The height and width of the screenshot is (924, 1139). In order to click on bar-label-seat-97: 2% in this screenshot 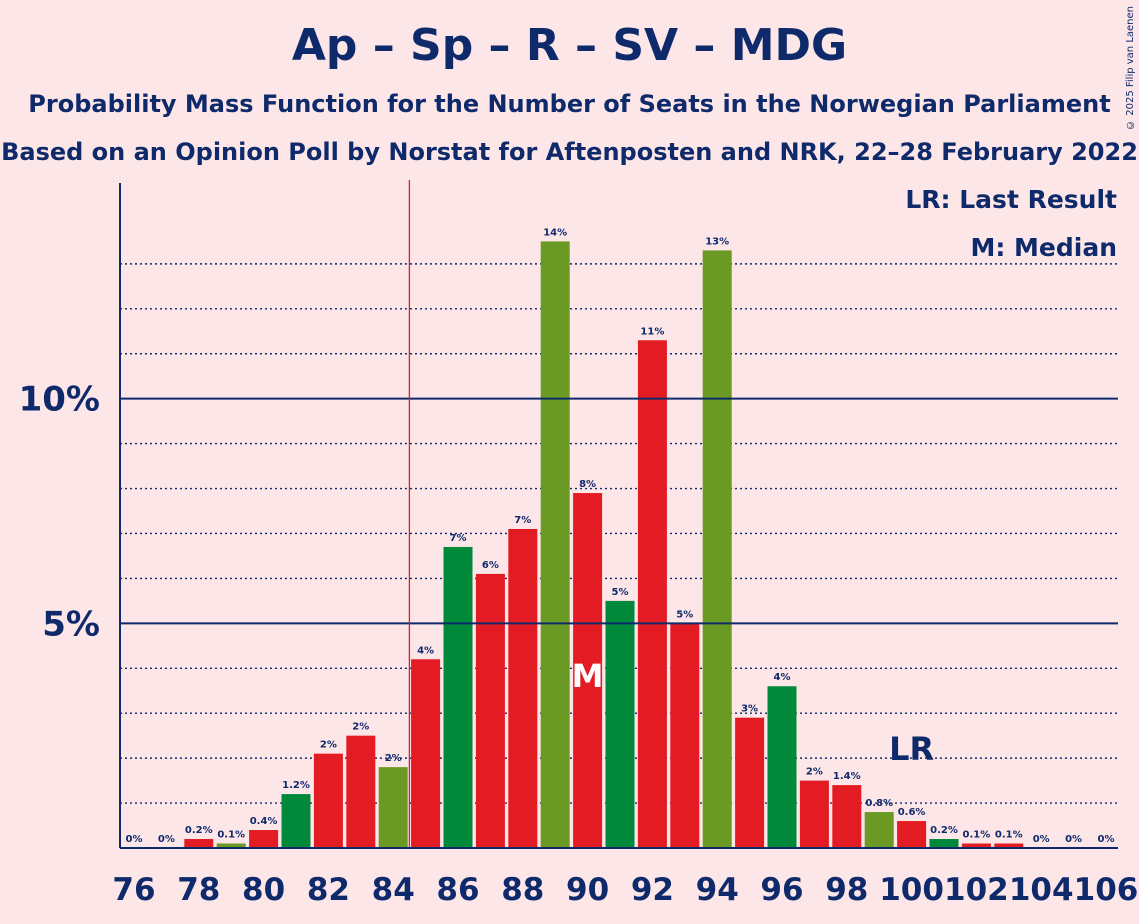, I will do `click(814, 772)`.